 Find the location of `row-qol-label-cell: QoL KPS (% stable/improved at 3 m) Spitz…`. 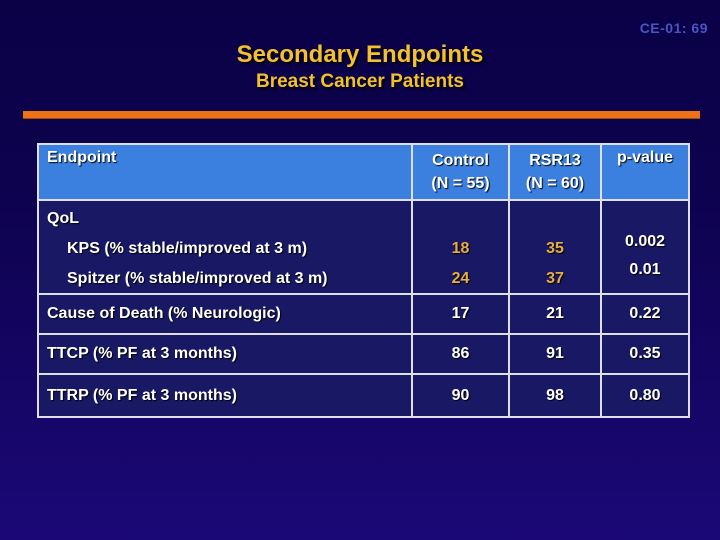

row-qol-label-cell: QoL KPS (% stable/improved at 3 m) Spitz… is located at coordinates (225, 247).